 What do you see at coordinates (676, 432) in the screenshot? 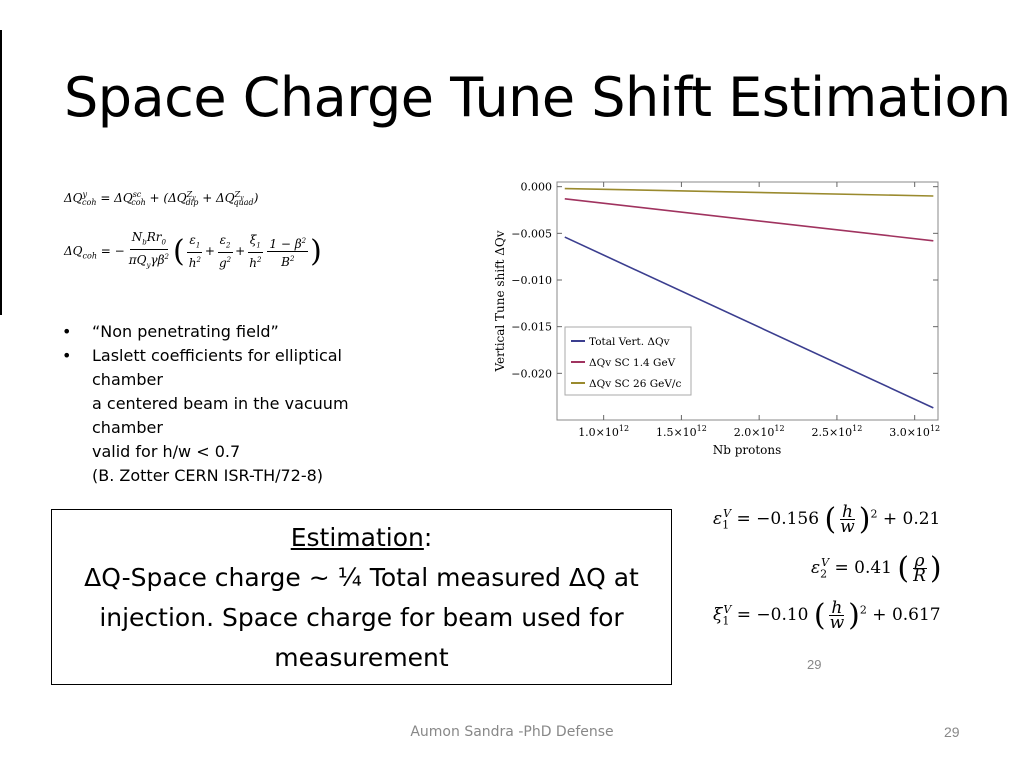
I see `x-tick-mantissa: 1.5×10` at bounding box center [676, 432].